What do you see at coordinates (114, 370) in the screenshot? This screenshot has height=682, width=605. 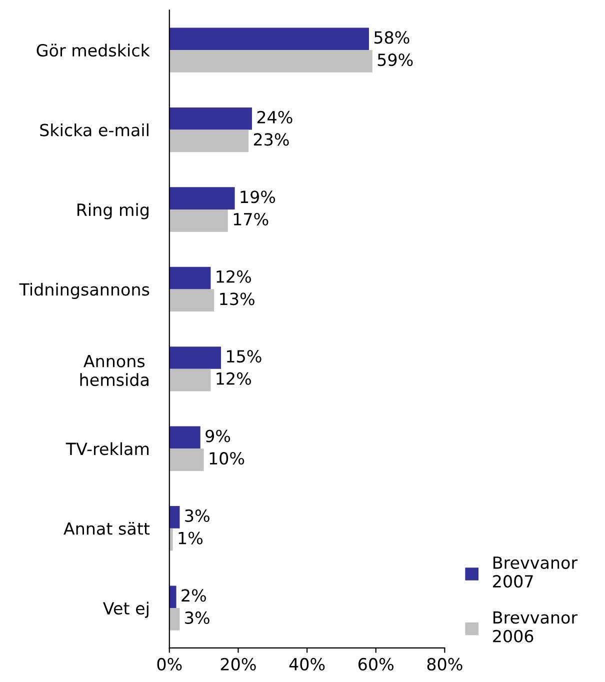 I see `y-tick-label: Annons hemsida` at bounding box center [114, 370].